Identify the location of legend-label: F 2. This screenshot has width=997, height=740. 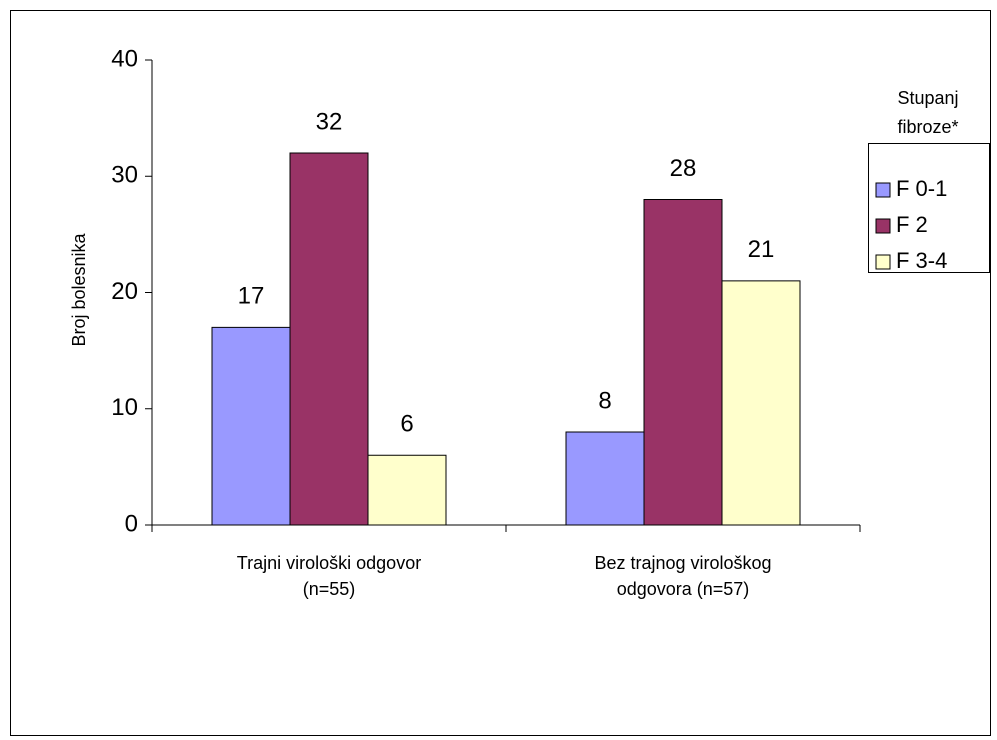
(912, 224).